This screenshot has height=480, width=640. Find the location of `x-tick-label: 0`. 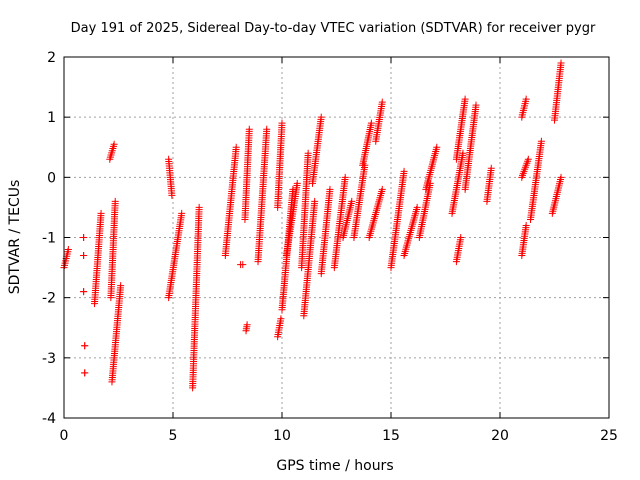

x-tick-label: 0 is located at coordinates (64, 436).